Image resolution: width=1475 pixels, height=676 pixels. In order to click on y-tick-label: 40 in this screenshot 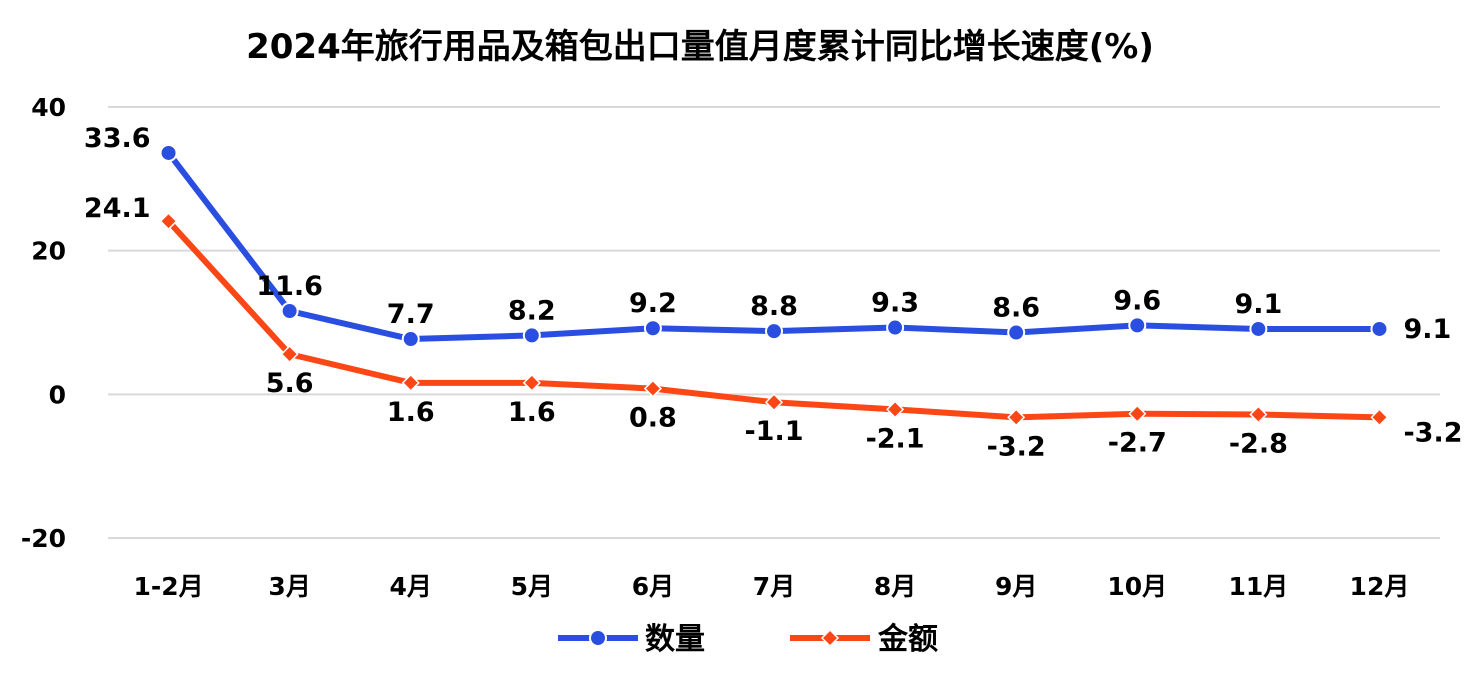, I will do `click(48, 107)`.